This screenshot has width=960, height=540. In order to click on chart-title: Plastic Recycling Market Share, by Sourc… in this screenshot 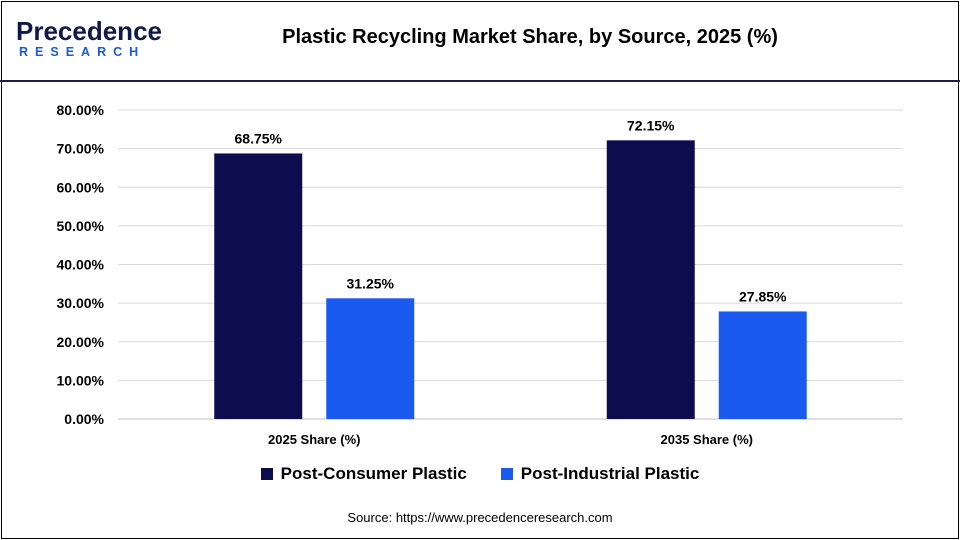, I will do `click(530, 37)`.